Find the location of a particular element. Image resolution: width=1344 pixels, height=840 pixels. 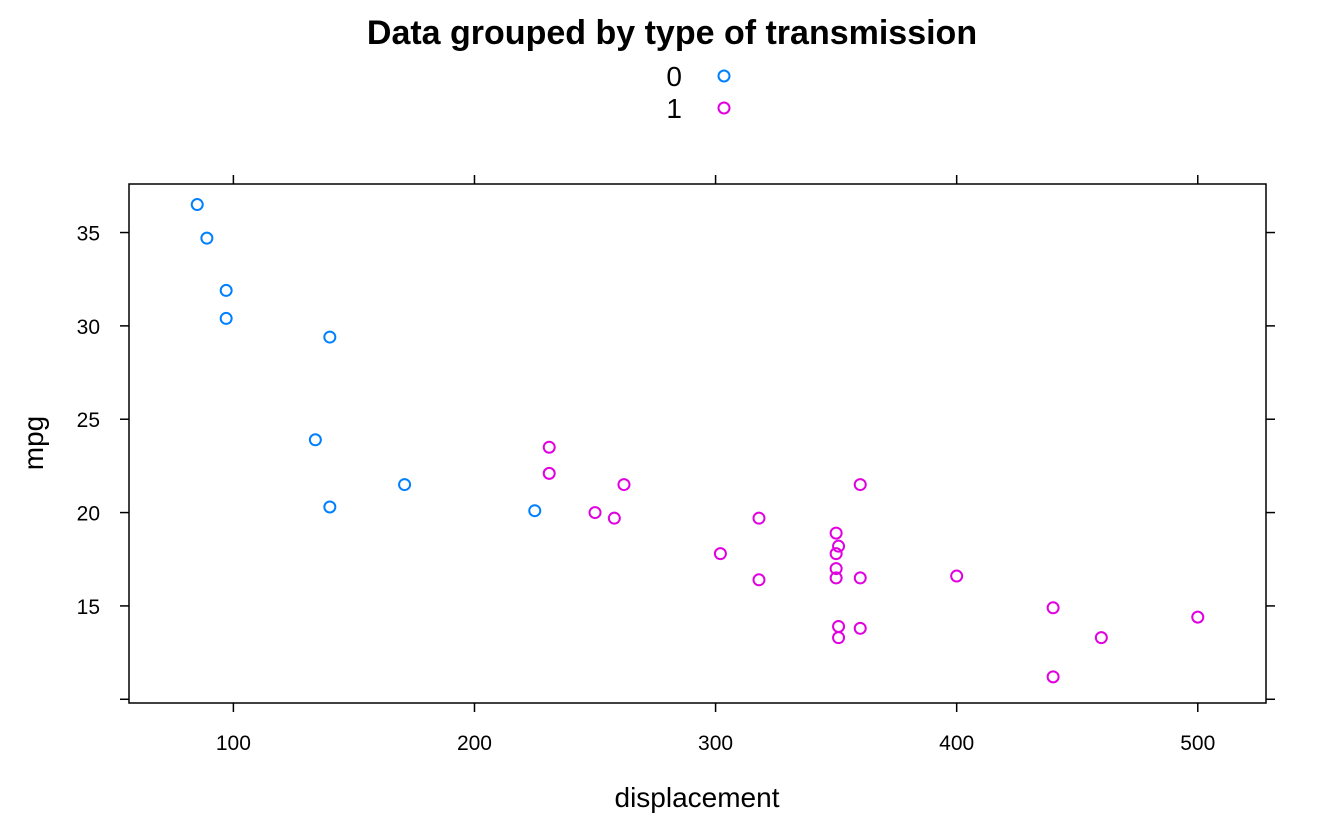

legend: 01 is located at coordinates (698, 92).